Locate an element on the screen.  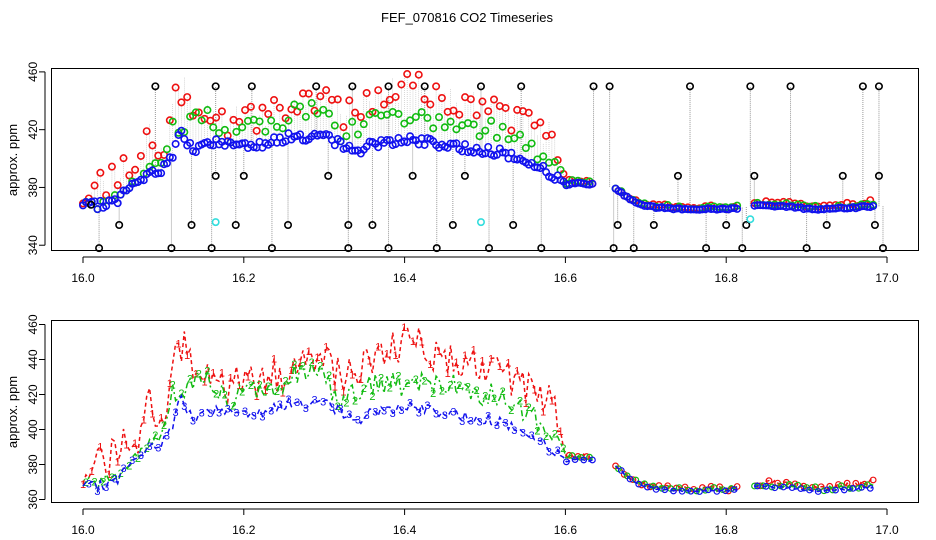
panel-top-y-axis-label: approx. ppm is located at coordinates (12, 160).